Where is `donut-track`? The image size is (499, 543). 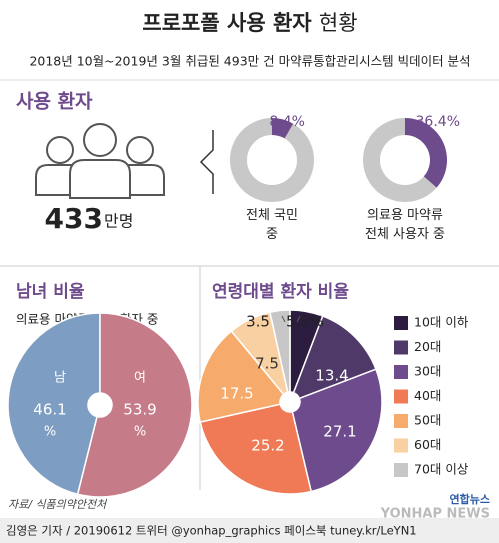 donut-track is located at coordinates (272, 160).